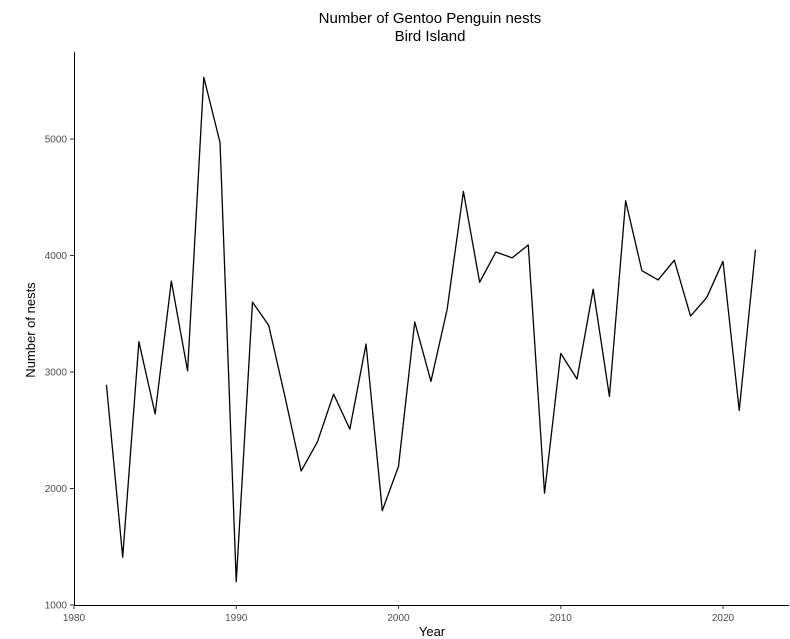 The width and height of the screenshot is (790, 639). What do you see at coordinates (430, 36) in the screenshot?
I see `chart-subtitle: Bird Island` at bounding box center [430, 36].